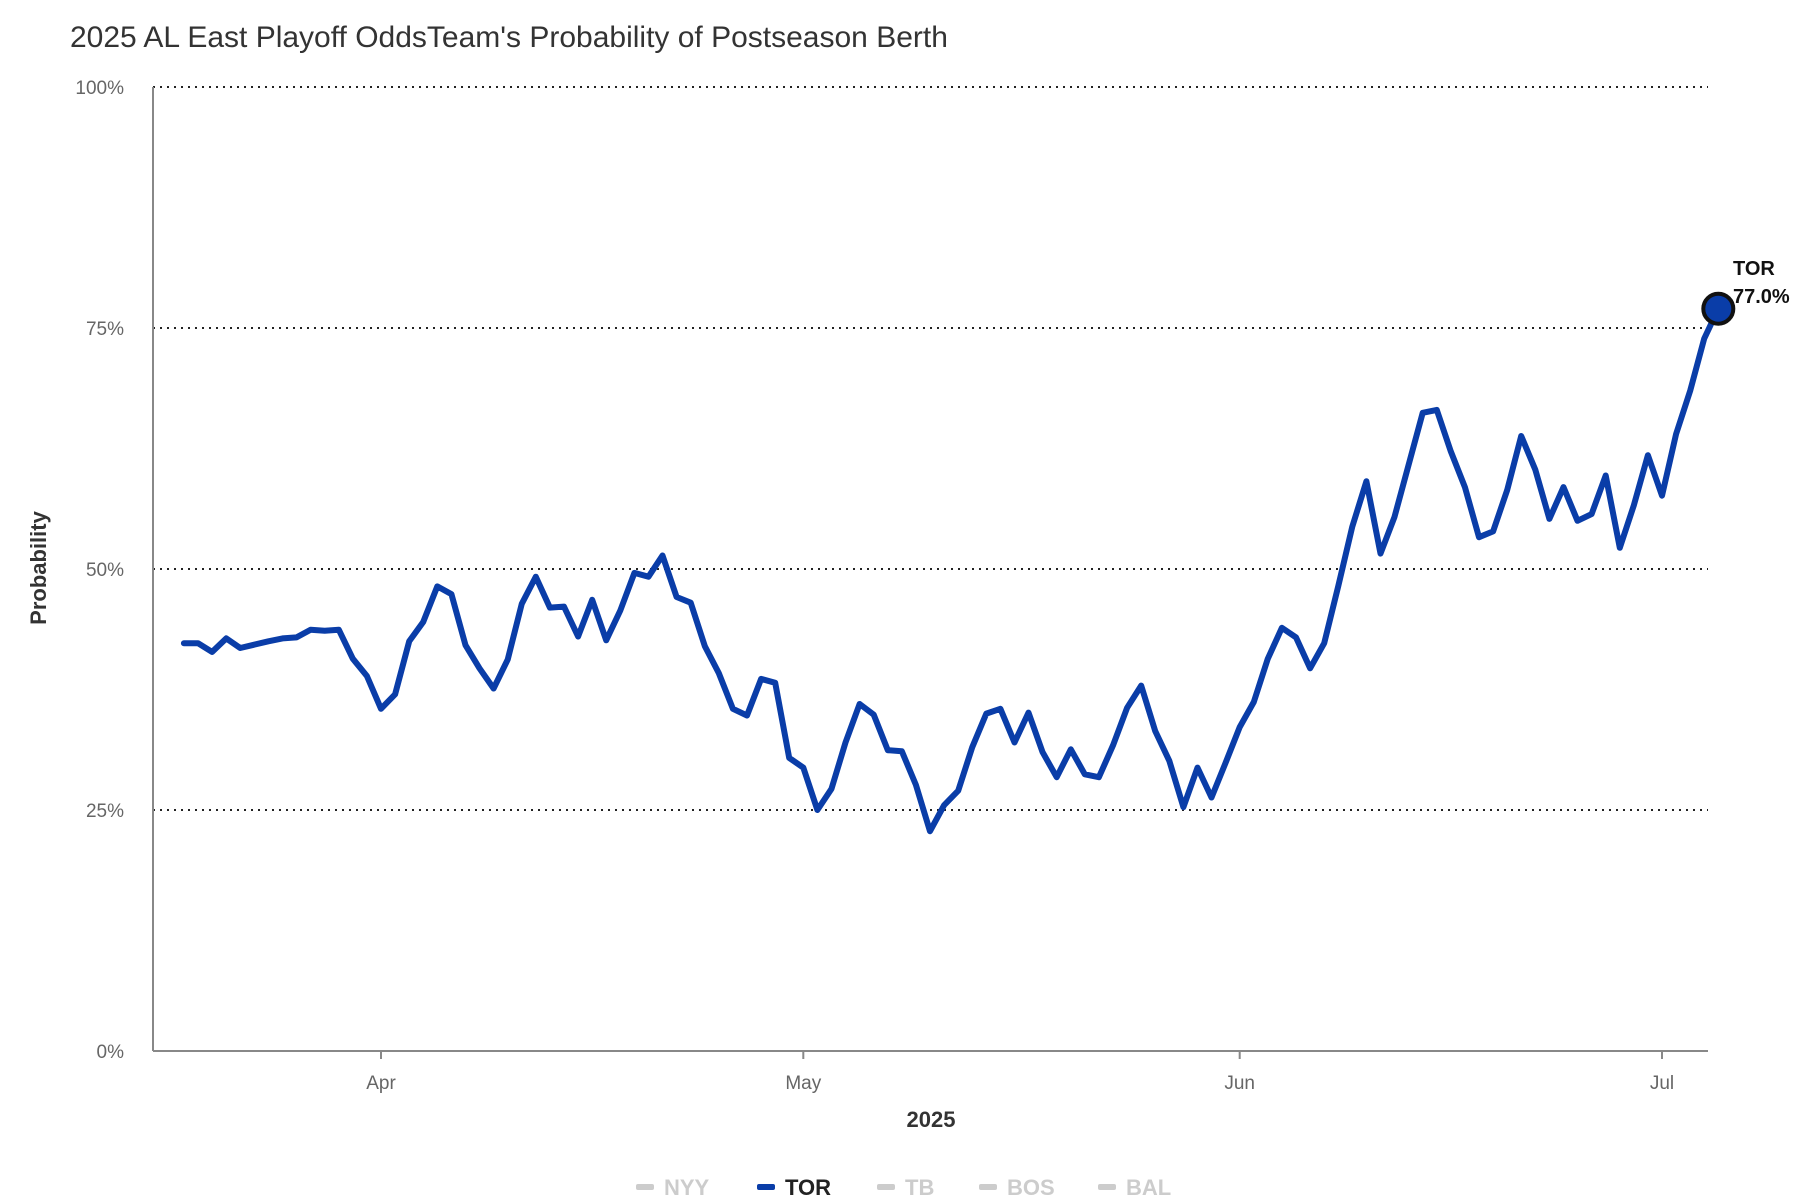 The image size is (1800, 1200). I want to click on legend-swatch-bos, so click(988, 1187).